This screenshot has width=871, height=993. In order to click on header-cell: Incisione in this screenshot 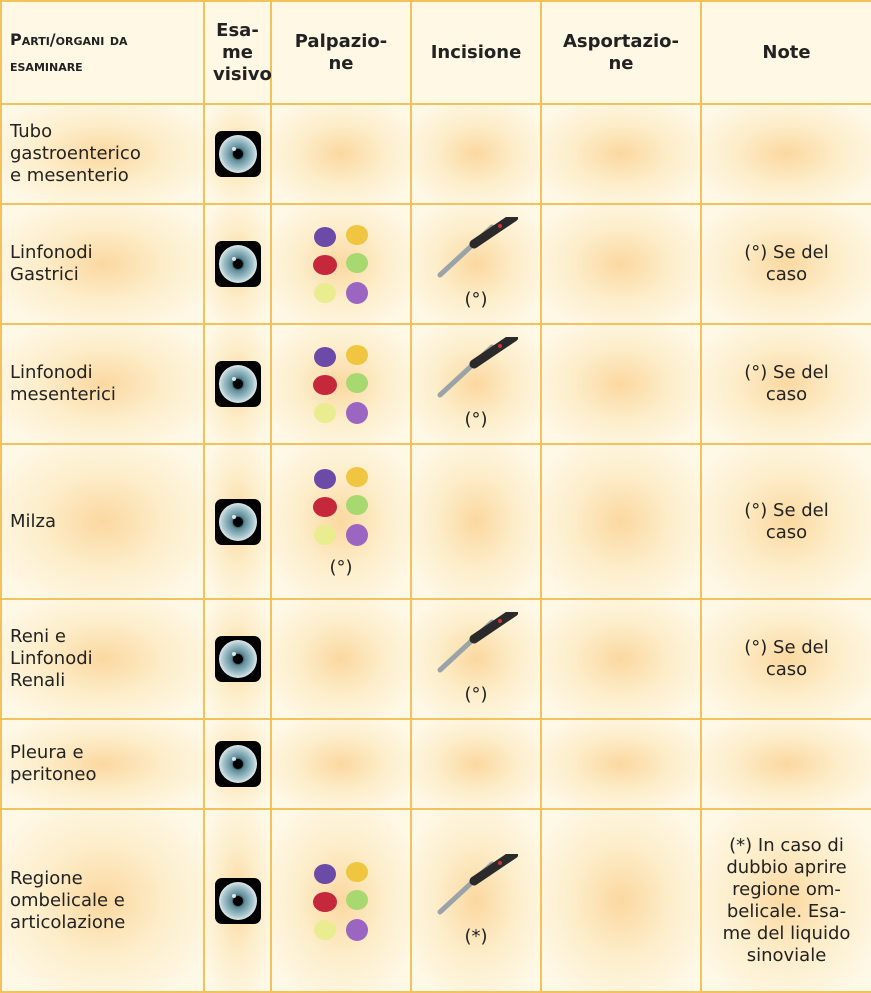, I will do `click(476, 52)`.